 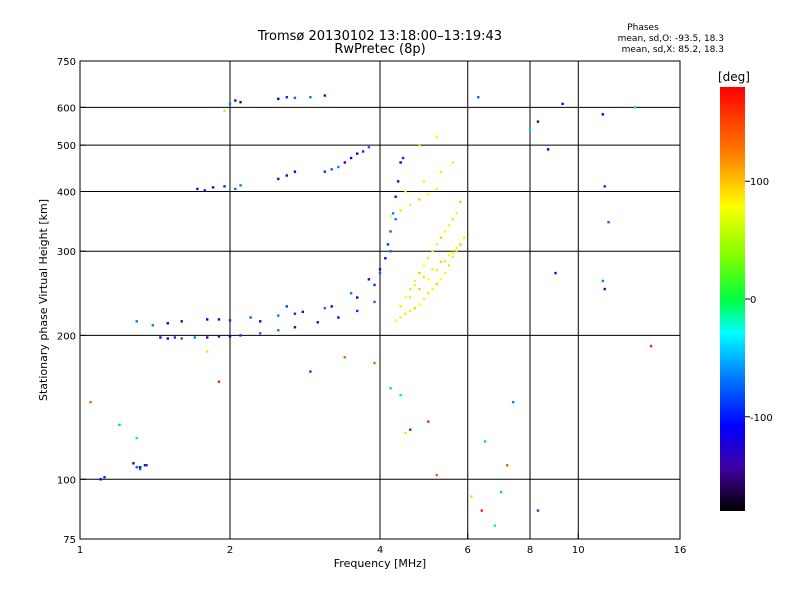 I want to click on y-axis-label: Stationary phase Virtual Height [km], so click(x=43, y=300).